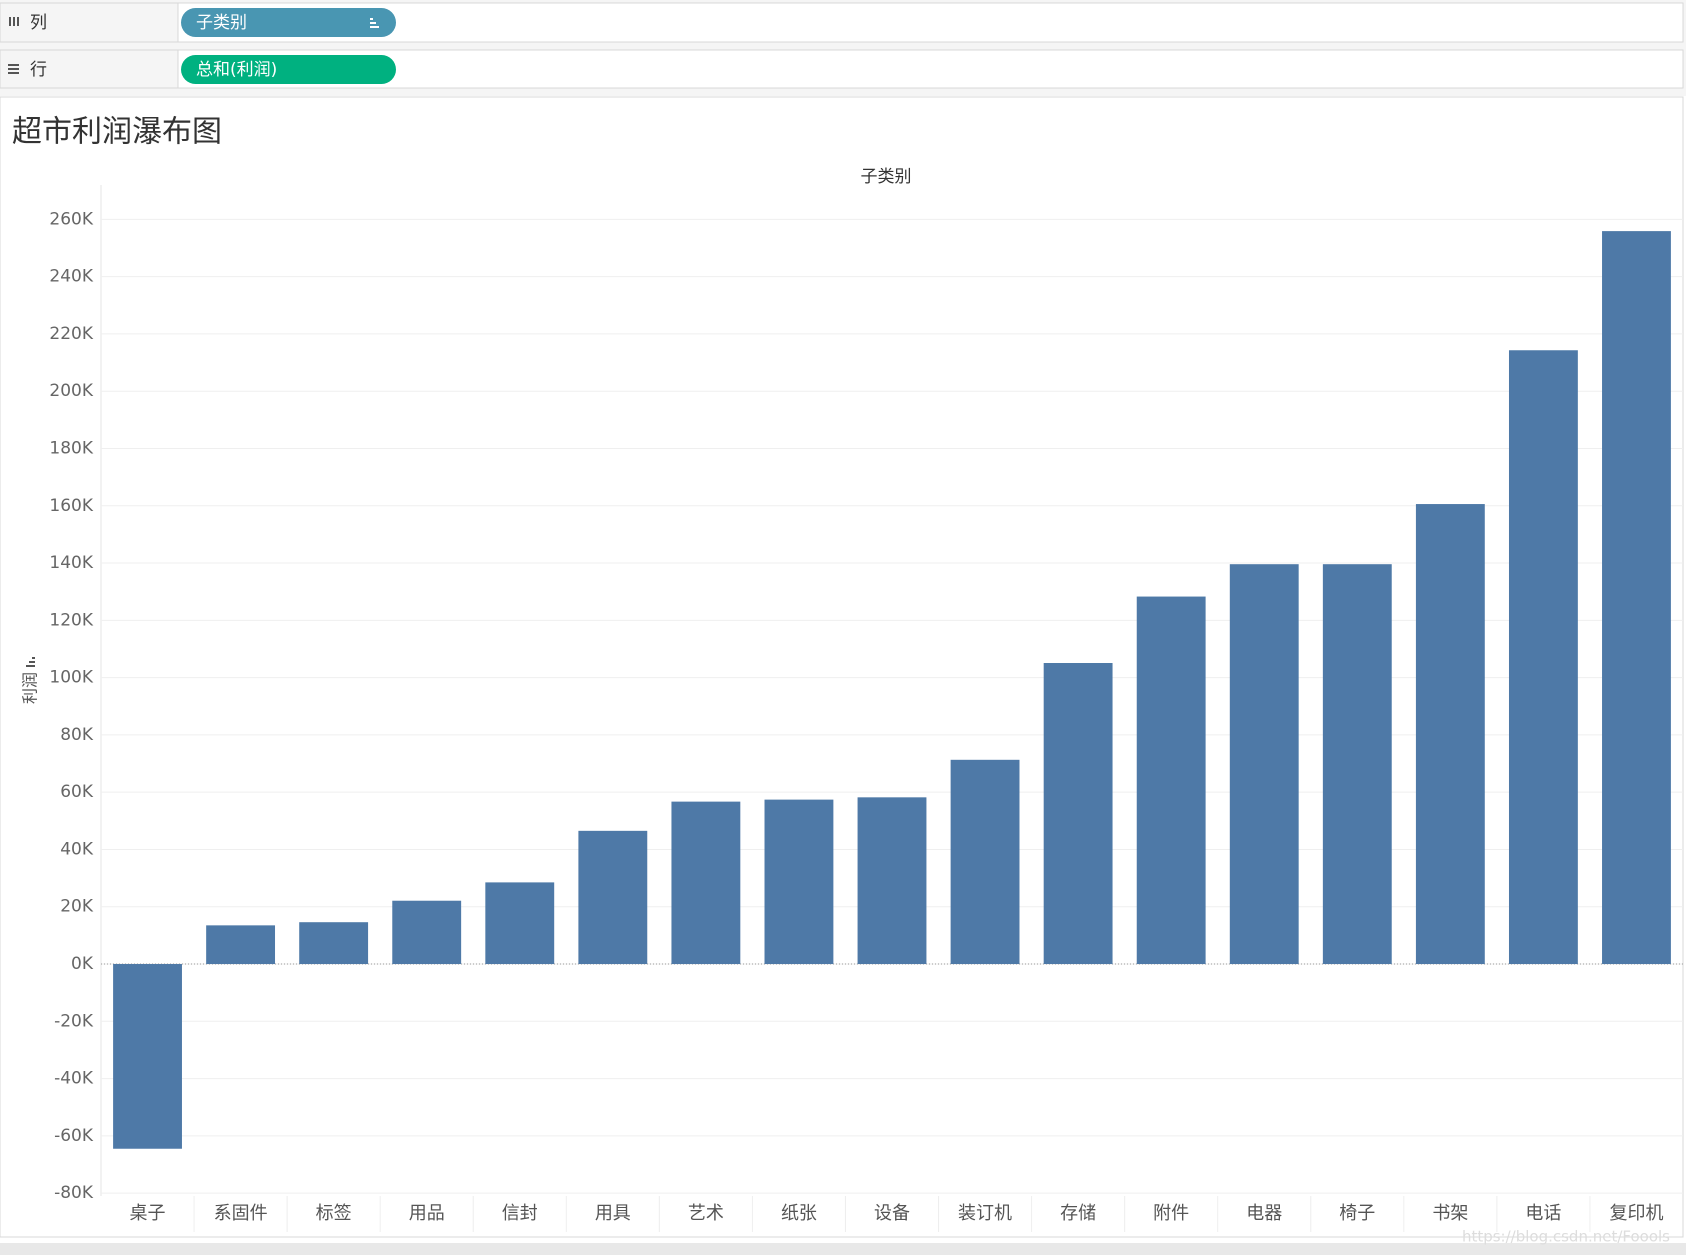 The width and height of the screenshot is (1686, 1259). Describe the element at coordinates (71, 219) in the screenshot. I see `y-tick-label: 260K` at that location.